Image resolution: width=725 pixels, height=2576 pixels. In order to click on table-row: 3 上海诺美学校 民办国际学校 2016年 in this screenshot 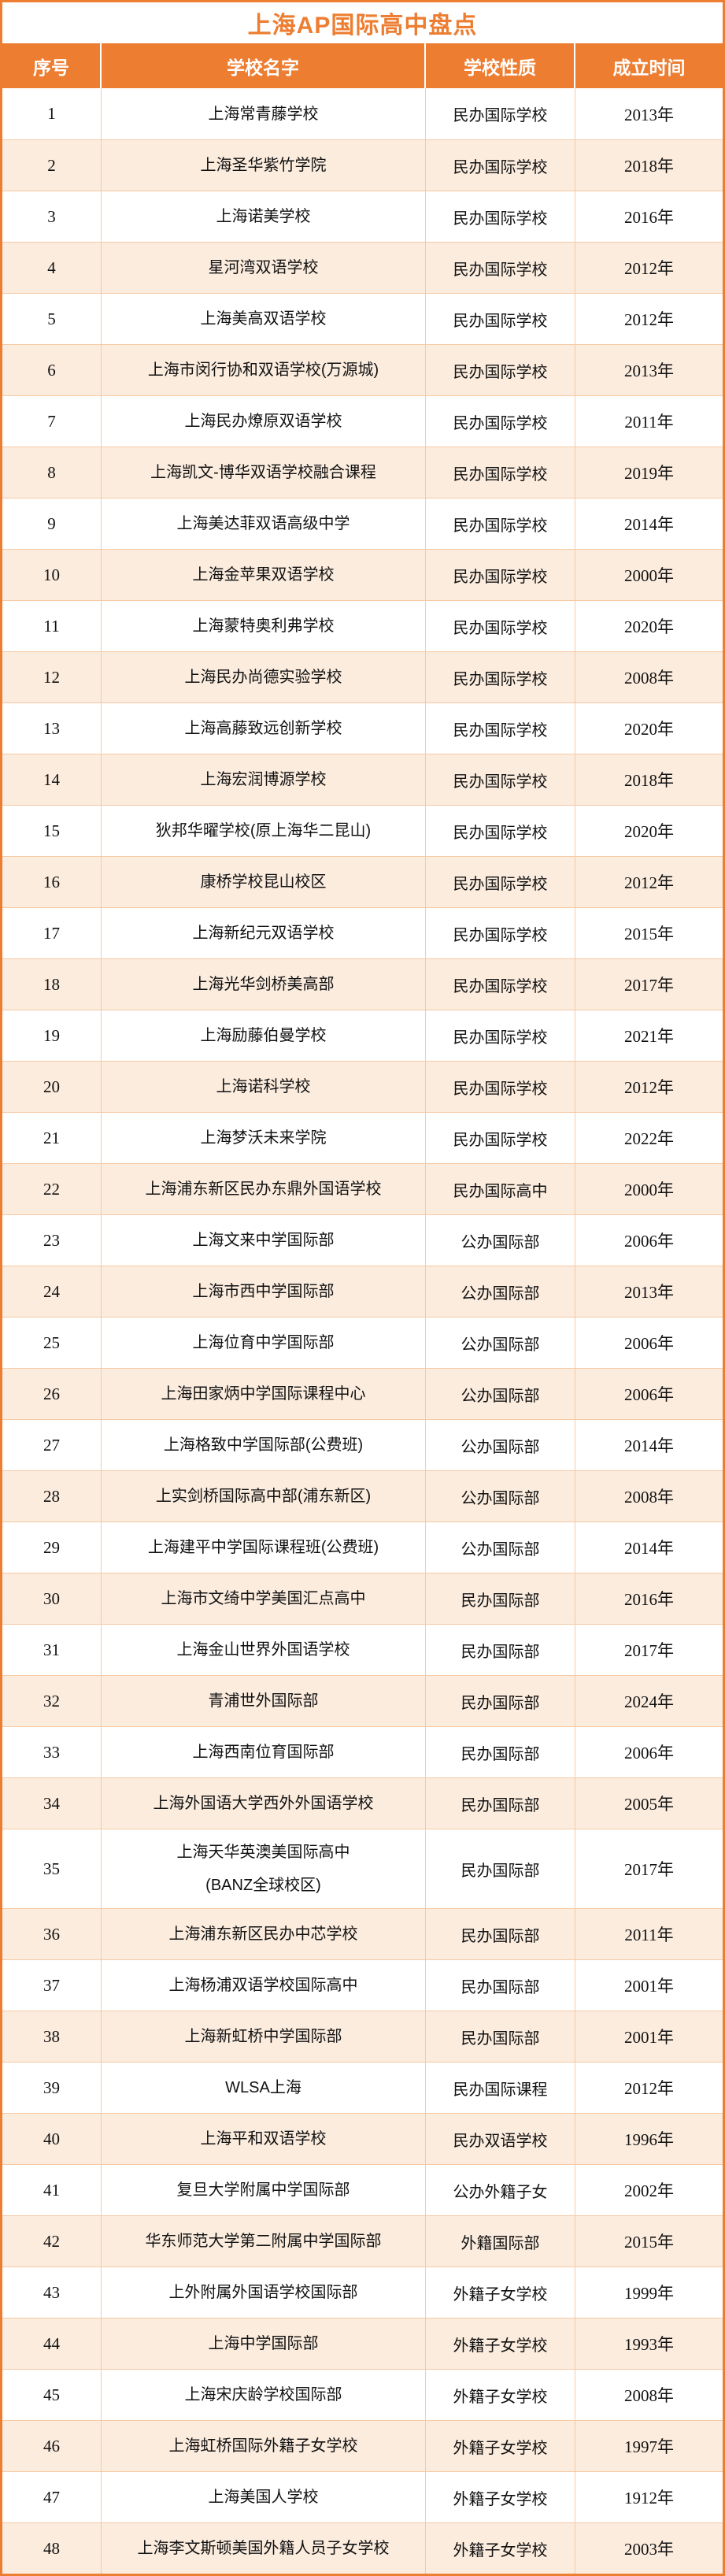, I will do `click(362, 216)`.